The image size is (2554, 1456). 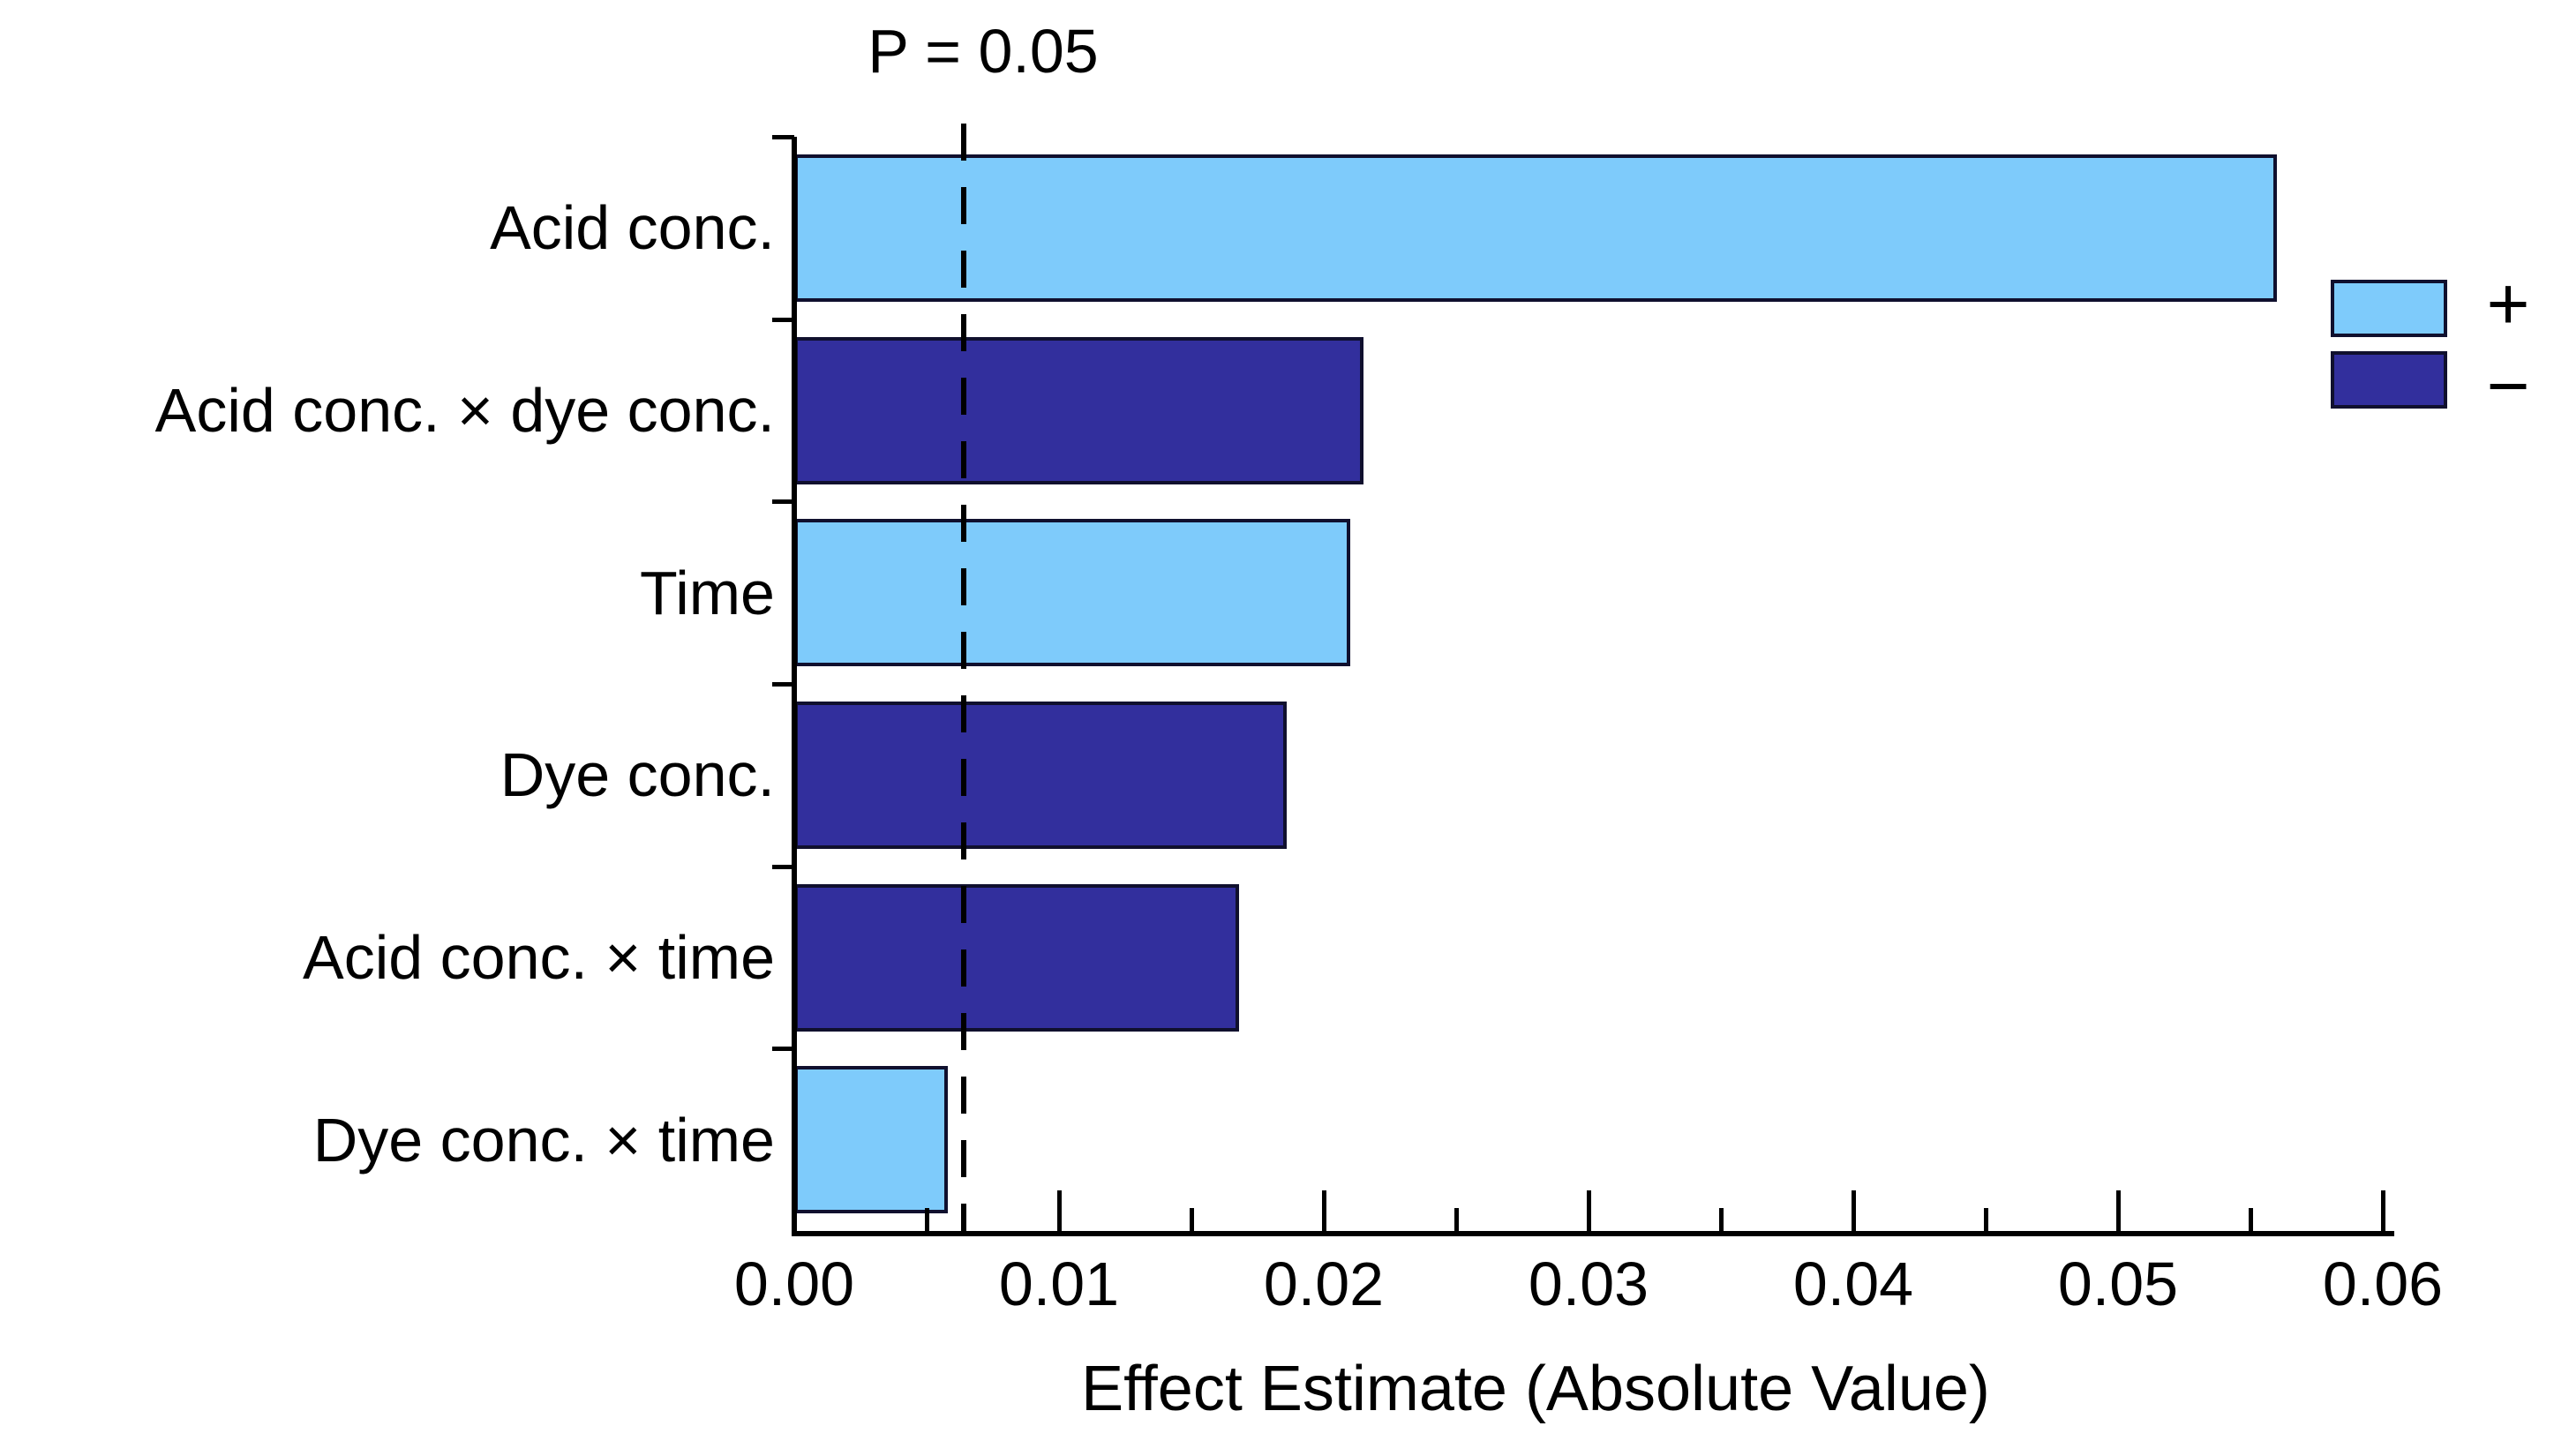 I want to click on category-label: Time, so click(x=707, y=592).